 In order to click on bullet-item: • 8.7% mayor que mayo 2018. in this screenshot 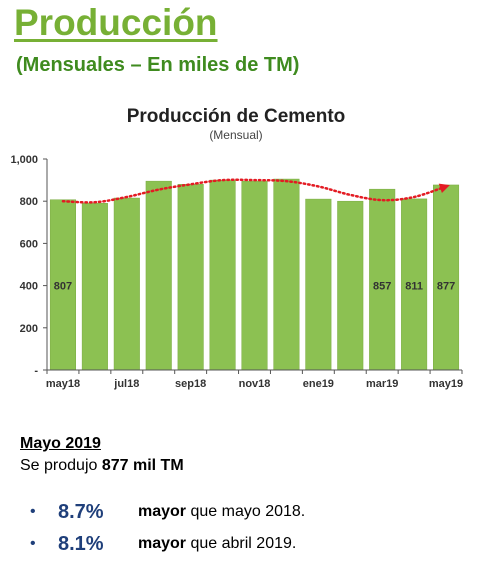, I will do `click(167, 512)`.